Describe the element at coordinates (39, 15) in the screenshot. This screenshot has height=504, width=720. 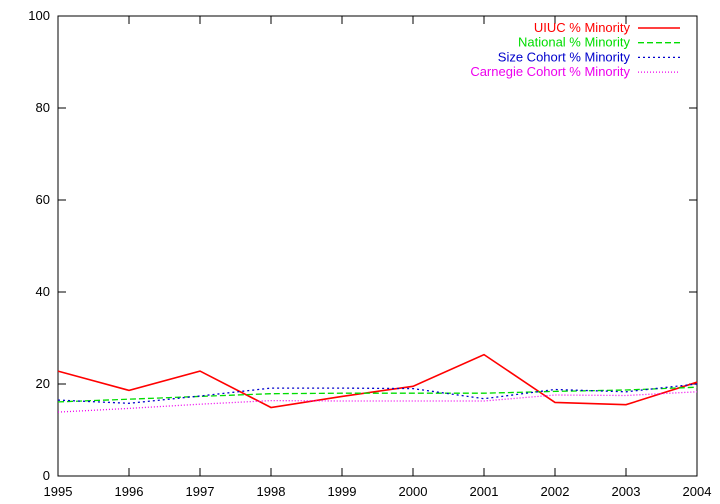
I see `y-tick-label: 100` at that location.